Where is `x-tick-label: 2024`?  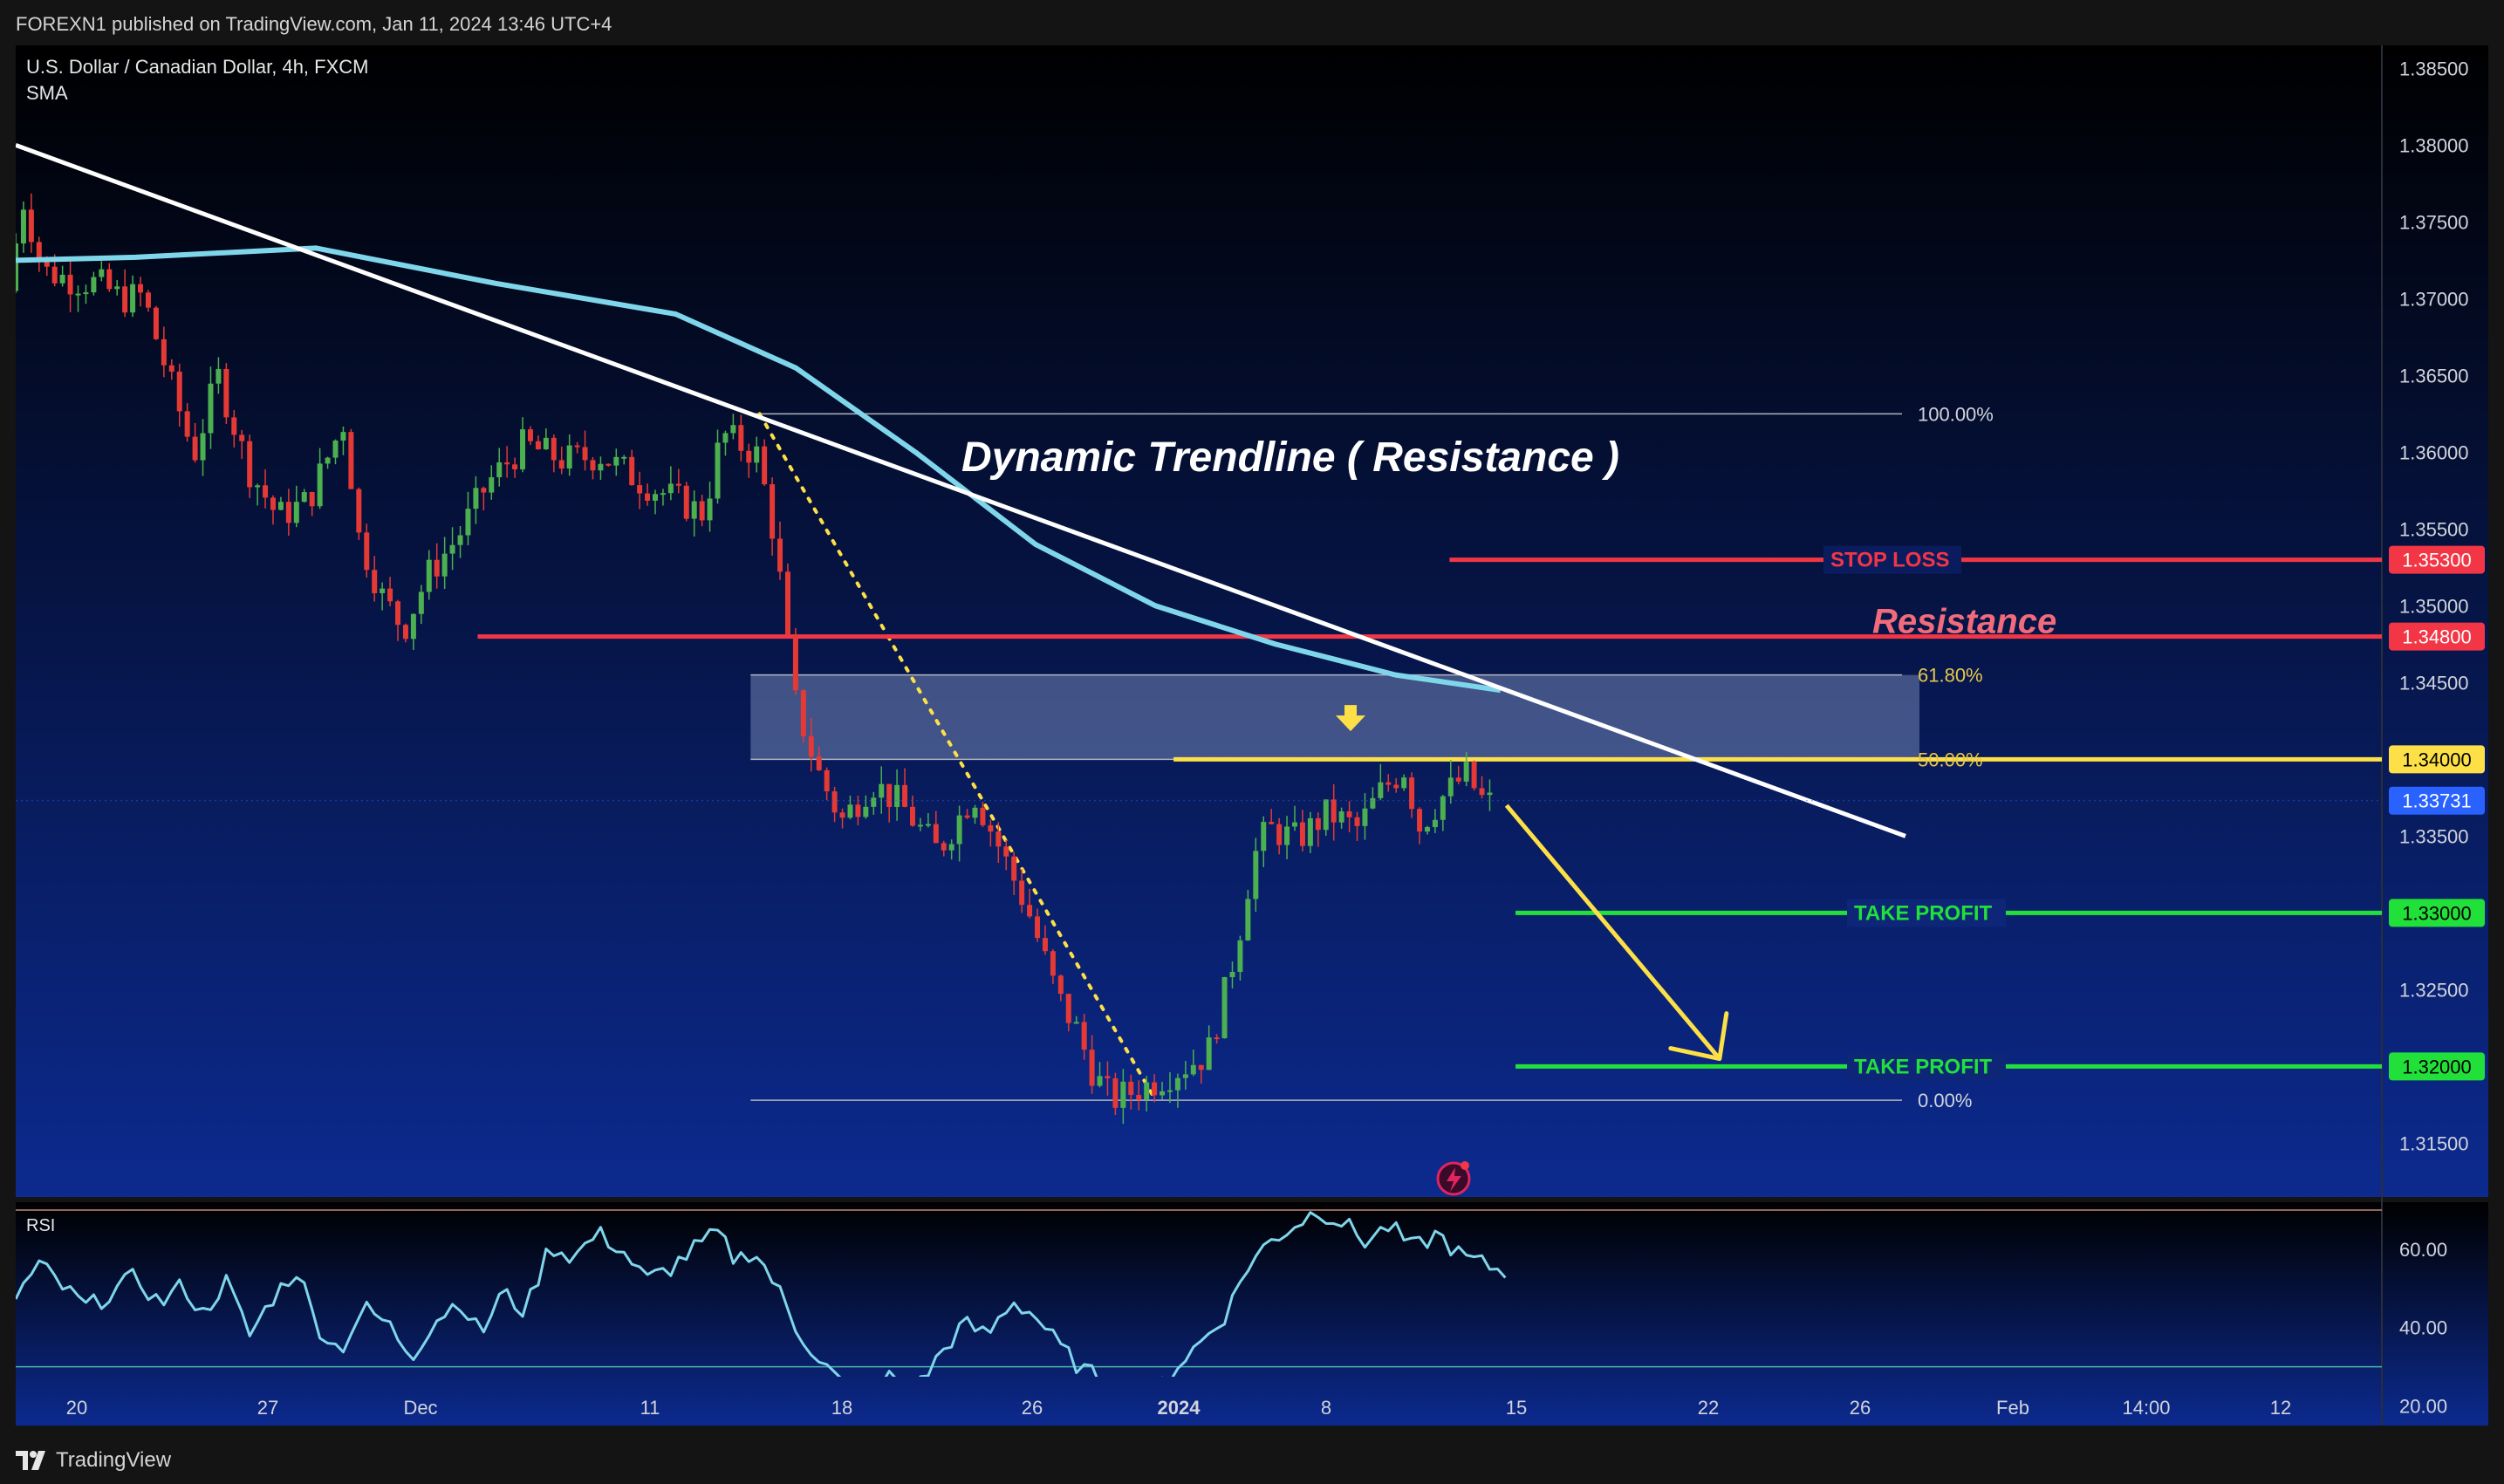 x-tick-label: 2024 is located at coordinates (1179, 1408).